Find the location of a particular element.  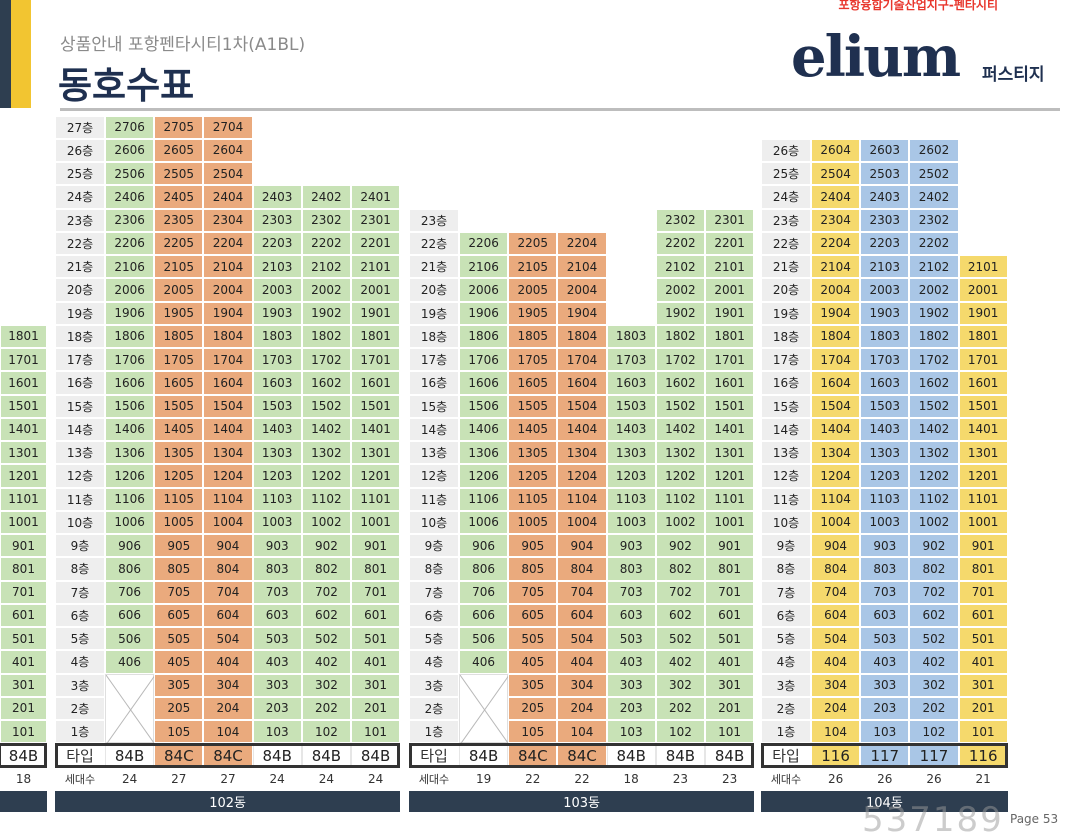

unit-cell: 1404 is located at coordinates (836, 429).